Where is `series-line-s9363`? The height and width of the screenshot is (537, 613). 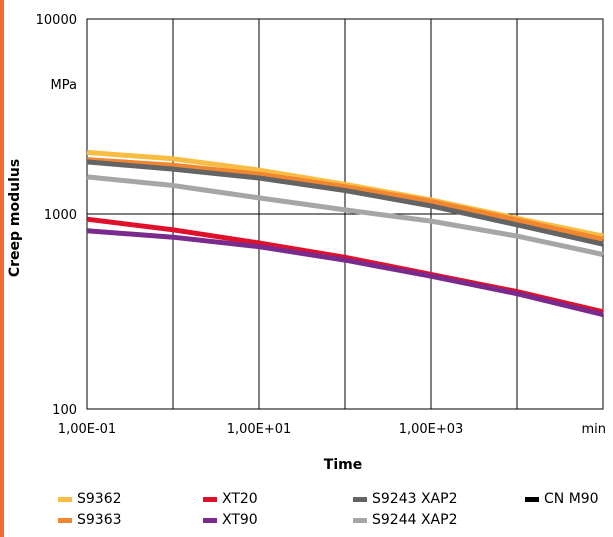 series-line-s9363 is located at coordinates (345, 199).